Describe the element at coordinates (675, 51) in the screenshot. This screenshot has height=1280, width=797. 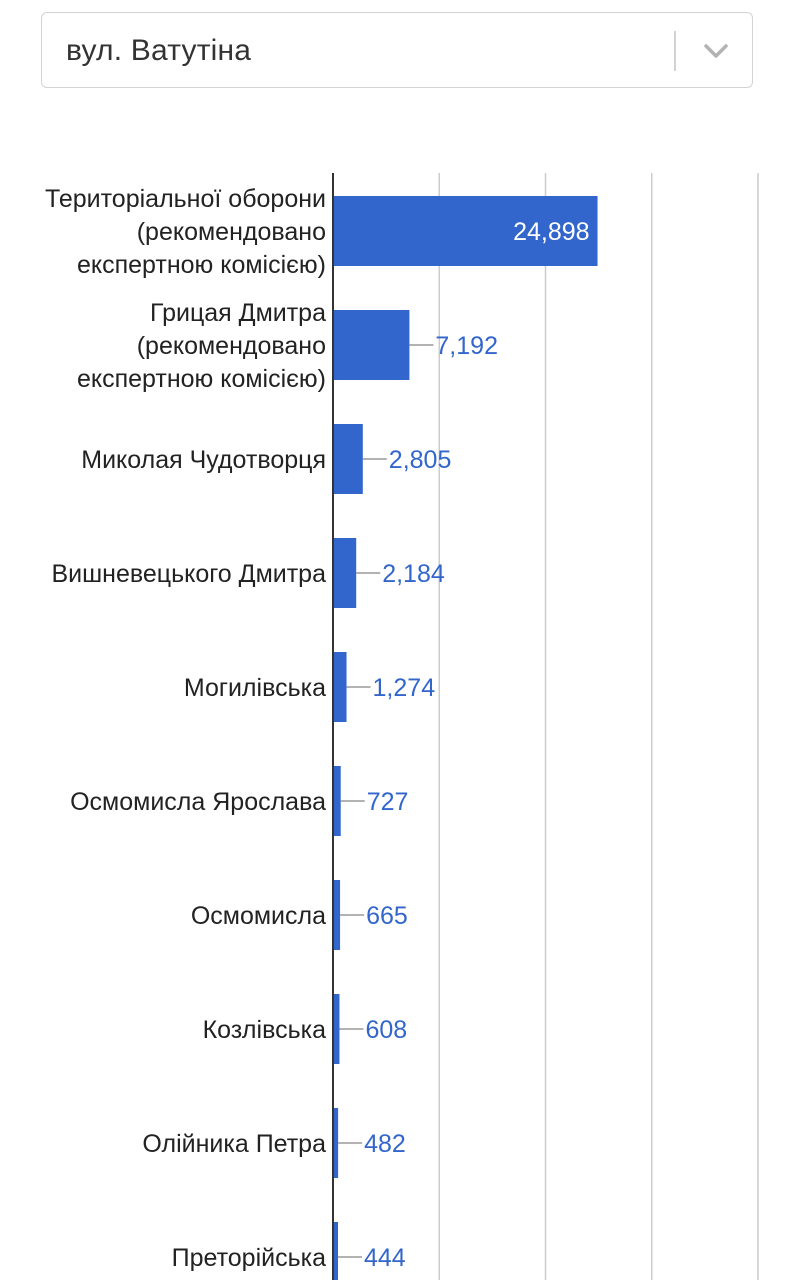
I see `select-separator` at that location.